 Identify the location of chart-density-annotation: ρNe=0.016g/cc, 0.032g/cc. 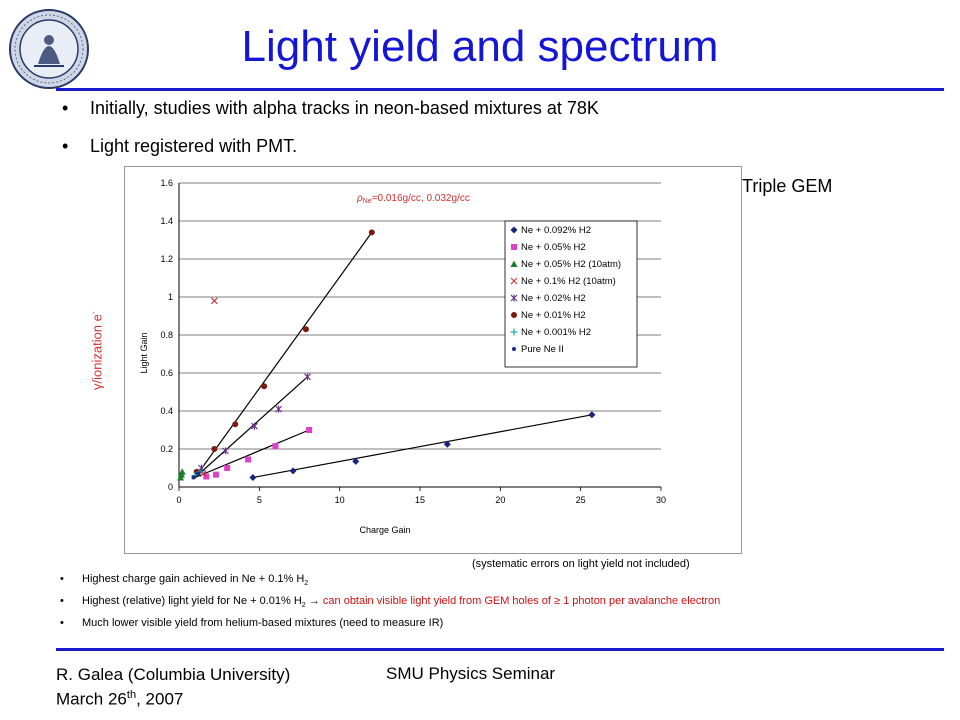
(413, 199).